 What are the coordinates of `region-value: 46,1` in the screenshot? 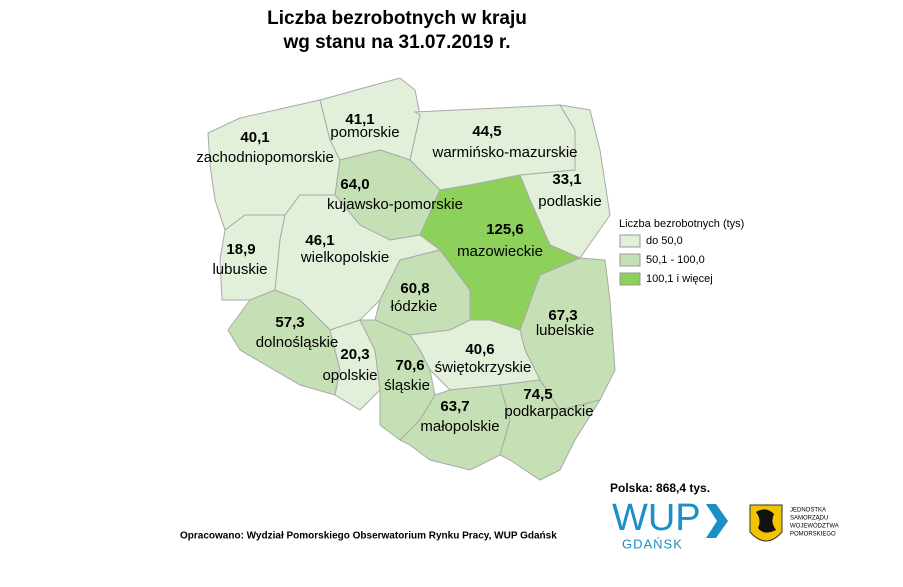 It's located at (319, 240).